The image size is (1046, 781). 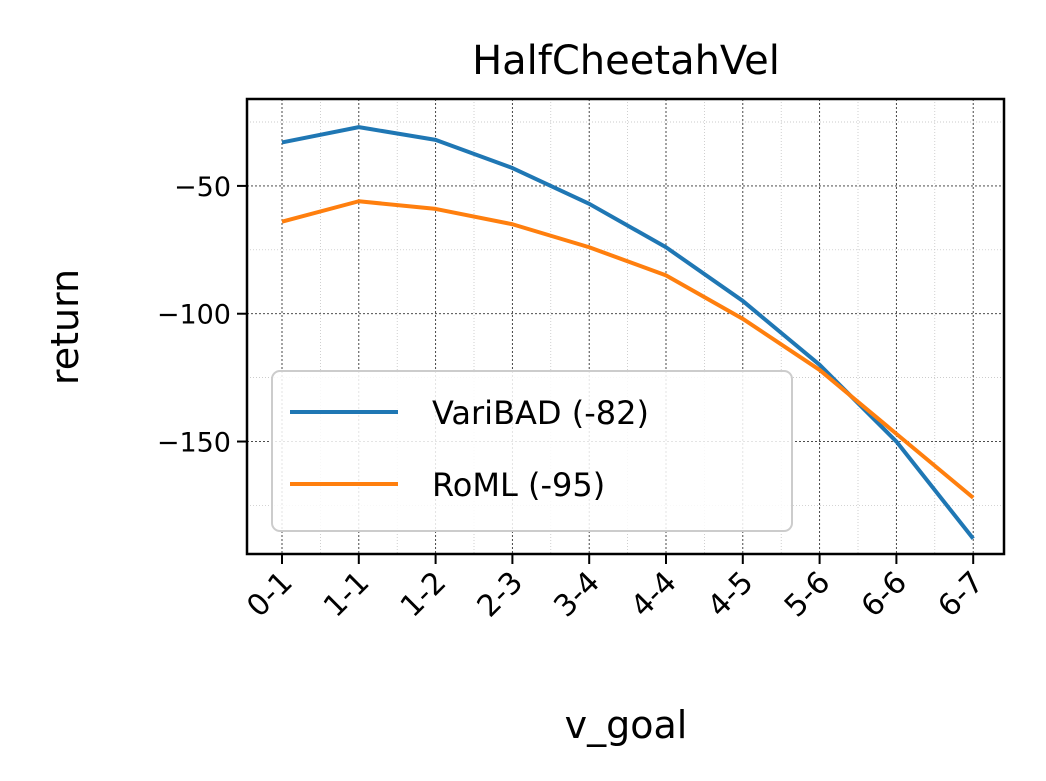 What do you see at coordinates (269, 594) in the screenshot?
I see `x-tick-label: 0-1` at bounding box center [269, 594].